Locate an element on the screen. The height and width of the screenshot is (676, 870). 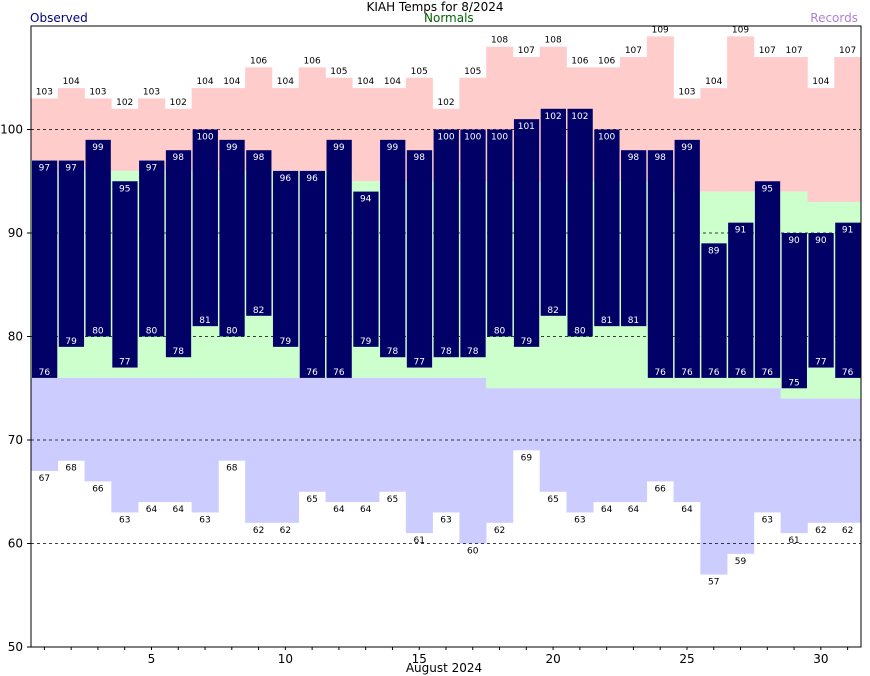
record-low-label: 61 is located at coordinates (418, 541).